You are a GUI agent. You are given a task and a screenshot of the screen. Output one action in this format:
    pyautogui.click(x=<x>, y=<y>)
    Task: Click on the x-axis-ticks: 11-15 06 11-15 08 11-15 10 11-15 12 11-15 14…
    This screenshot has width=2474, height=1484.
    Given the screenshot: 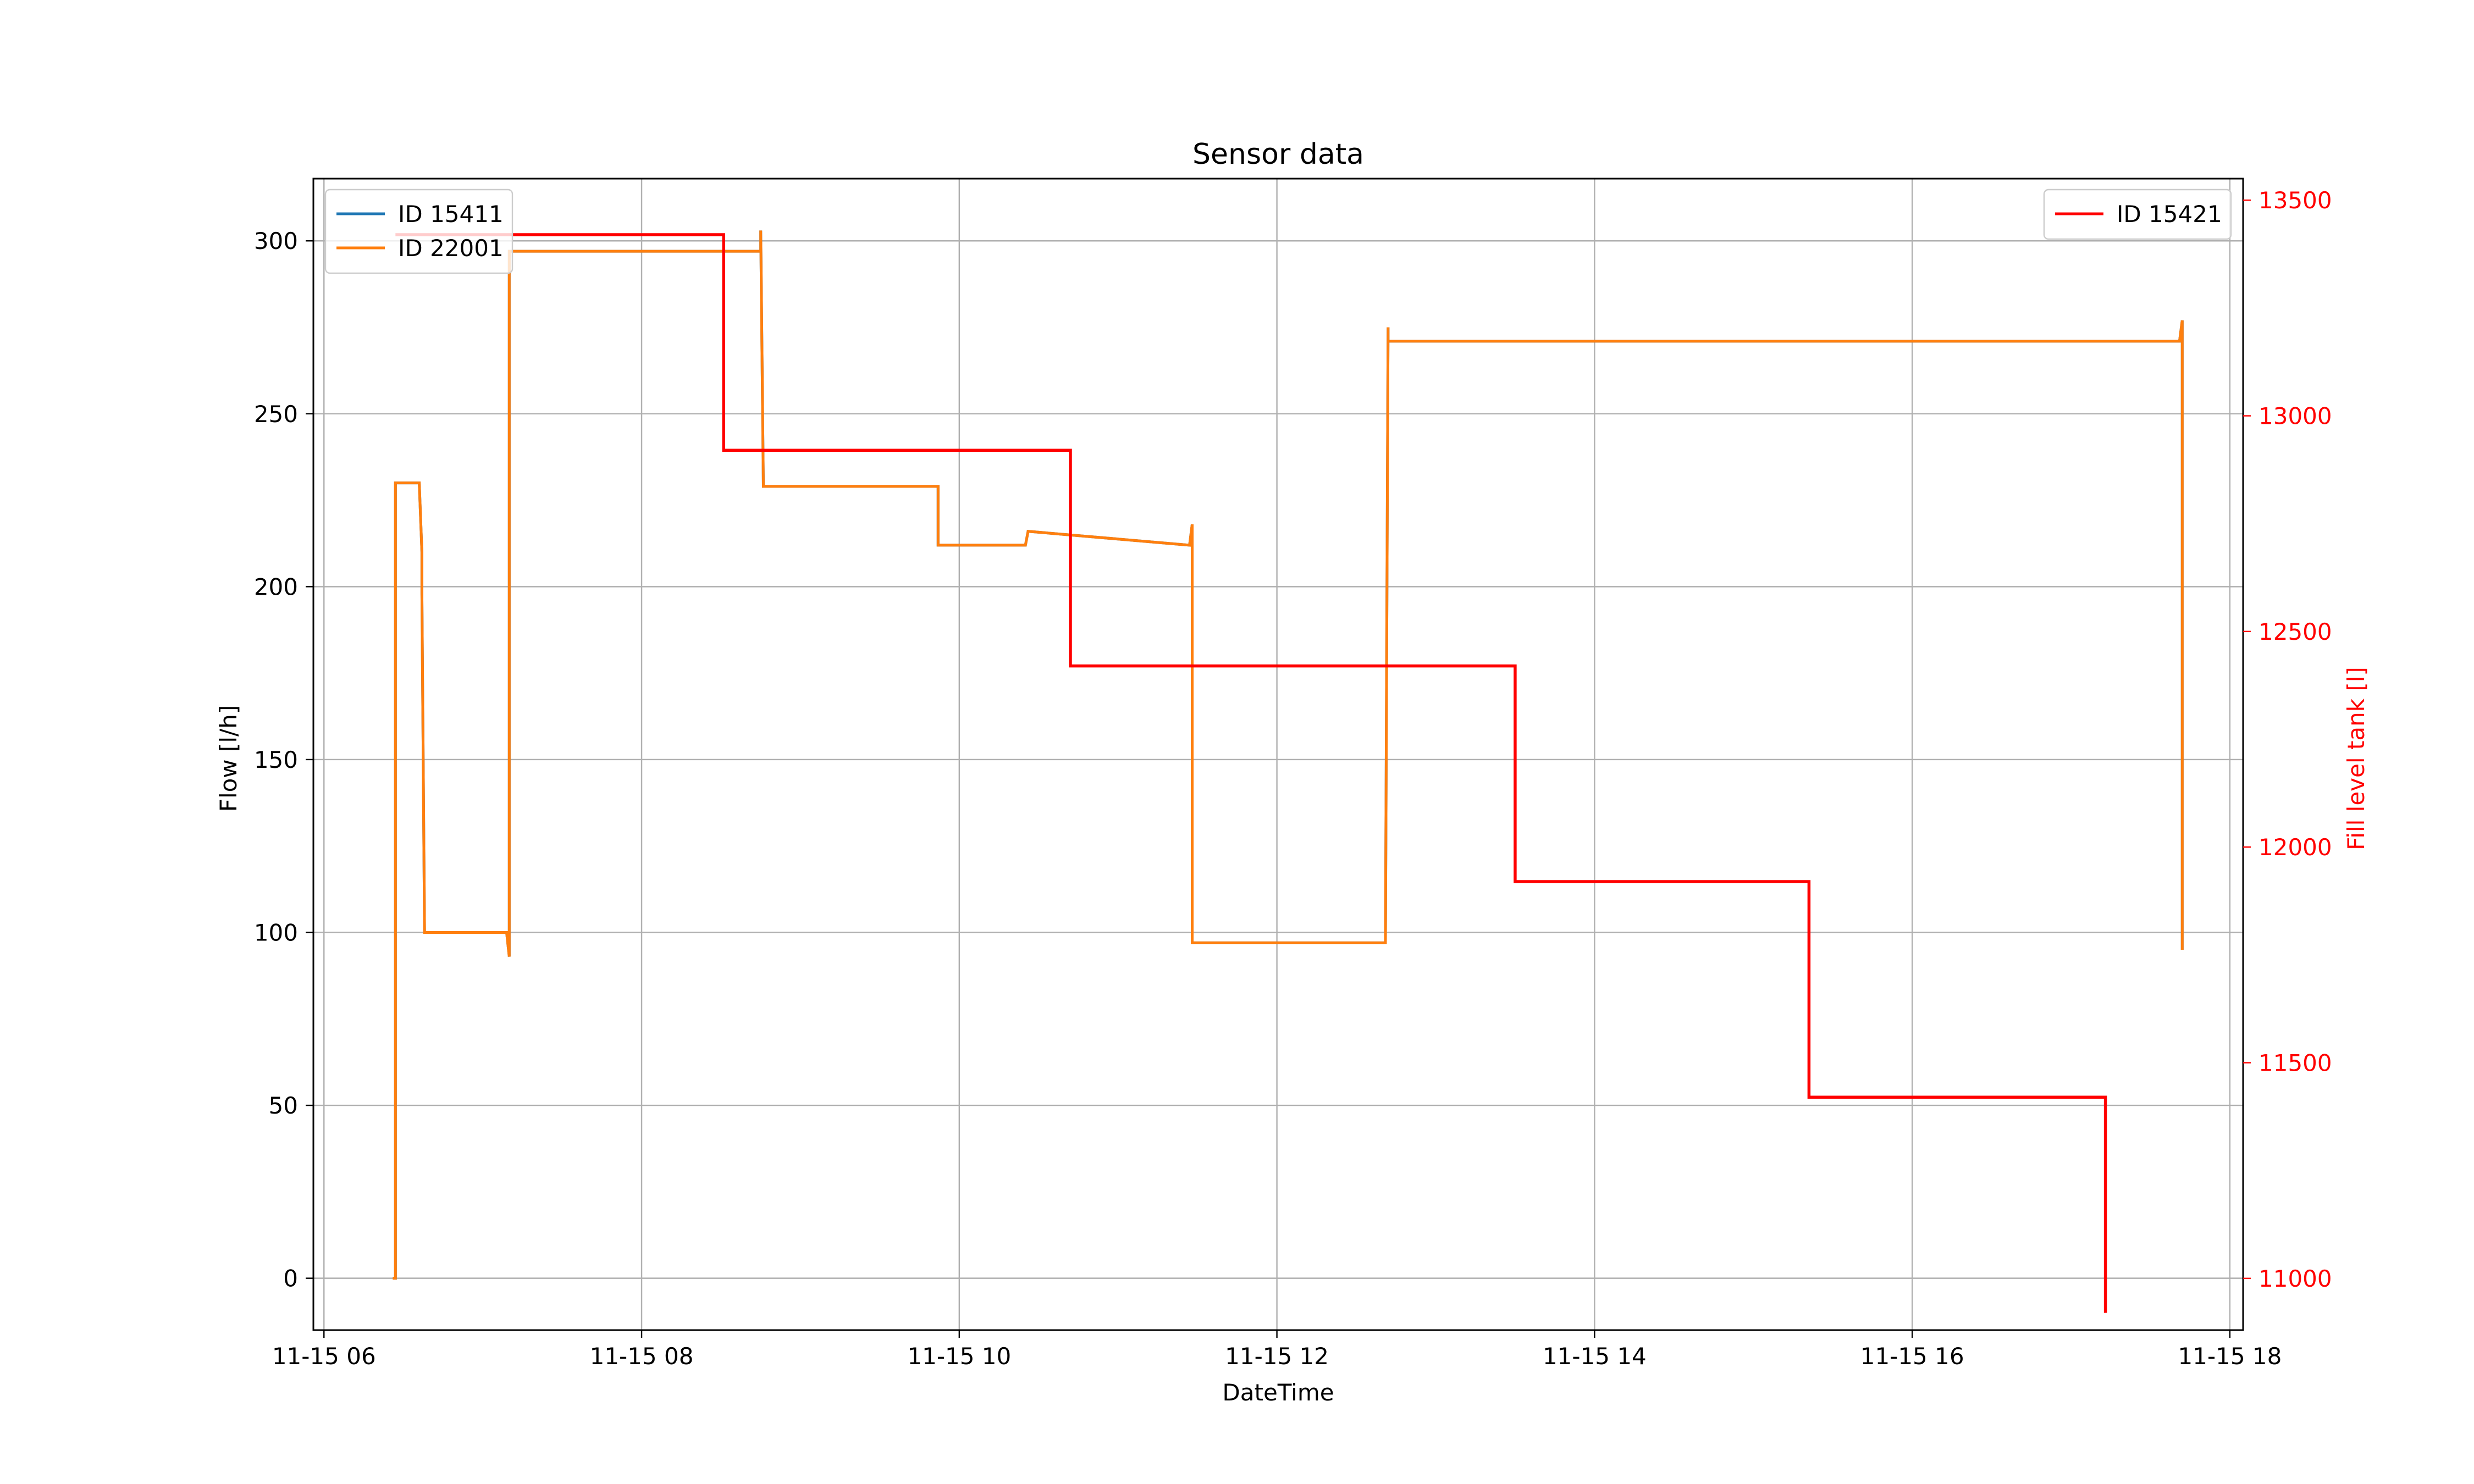 What is the action you would take?
    pyautogui.click(x=1277, y=1350)
    